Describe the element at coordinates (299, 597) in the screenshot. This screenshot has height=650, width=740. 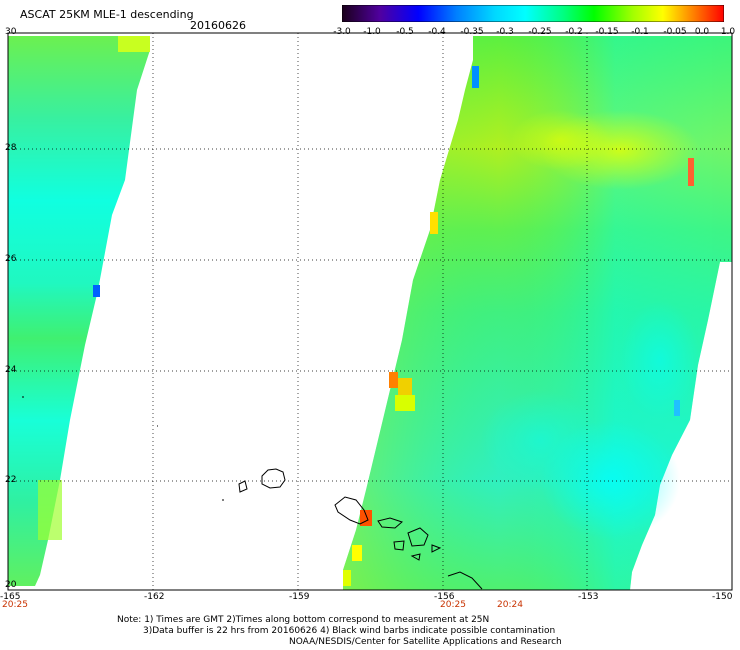
I see `lon-label: -159` at that location.